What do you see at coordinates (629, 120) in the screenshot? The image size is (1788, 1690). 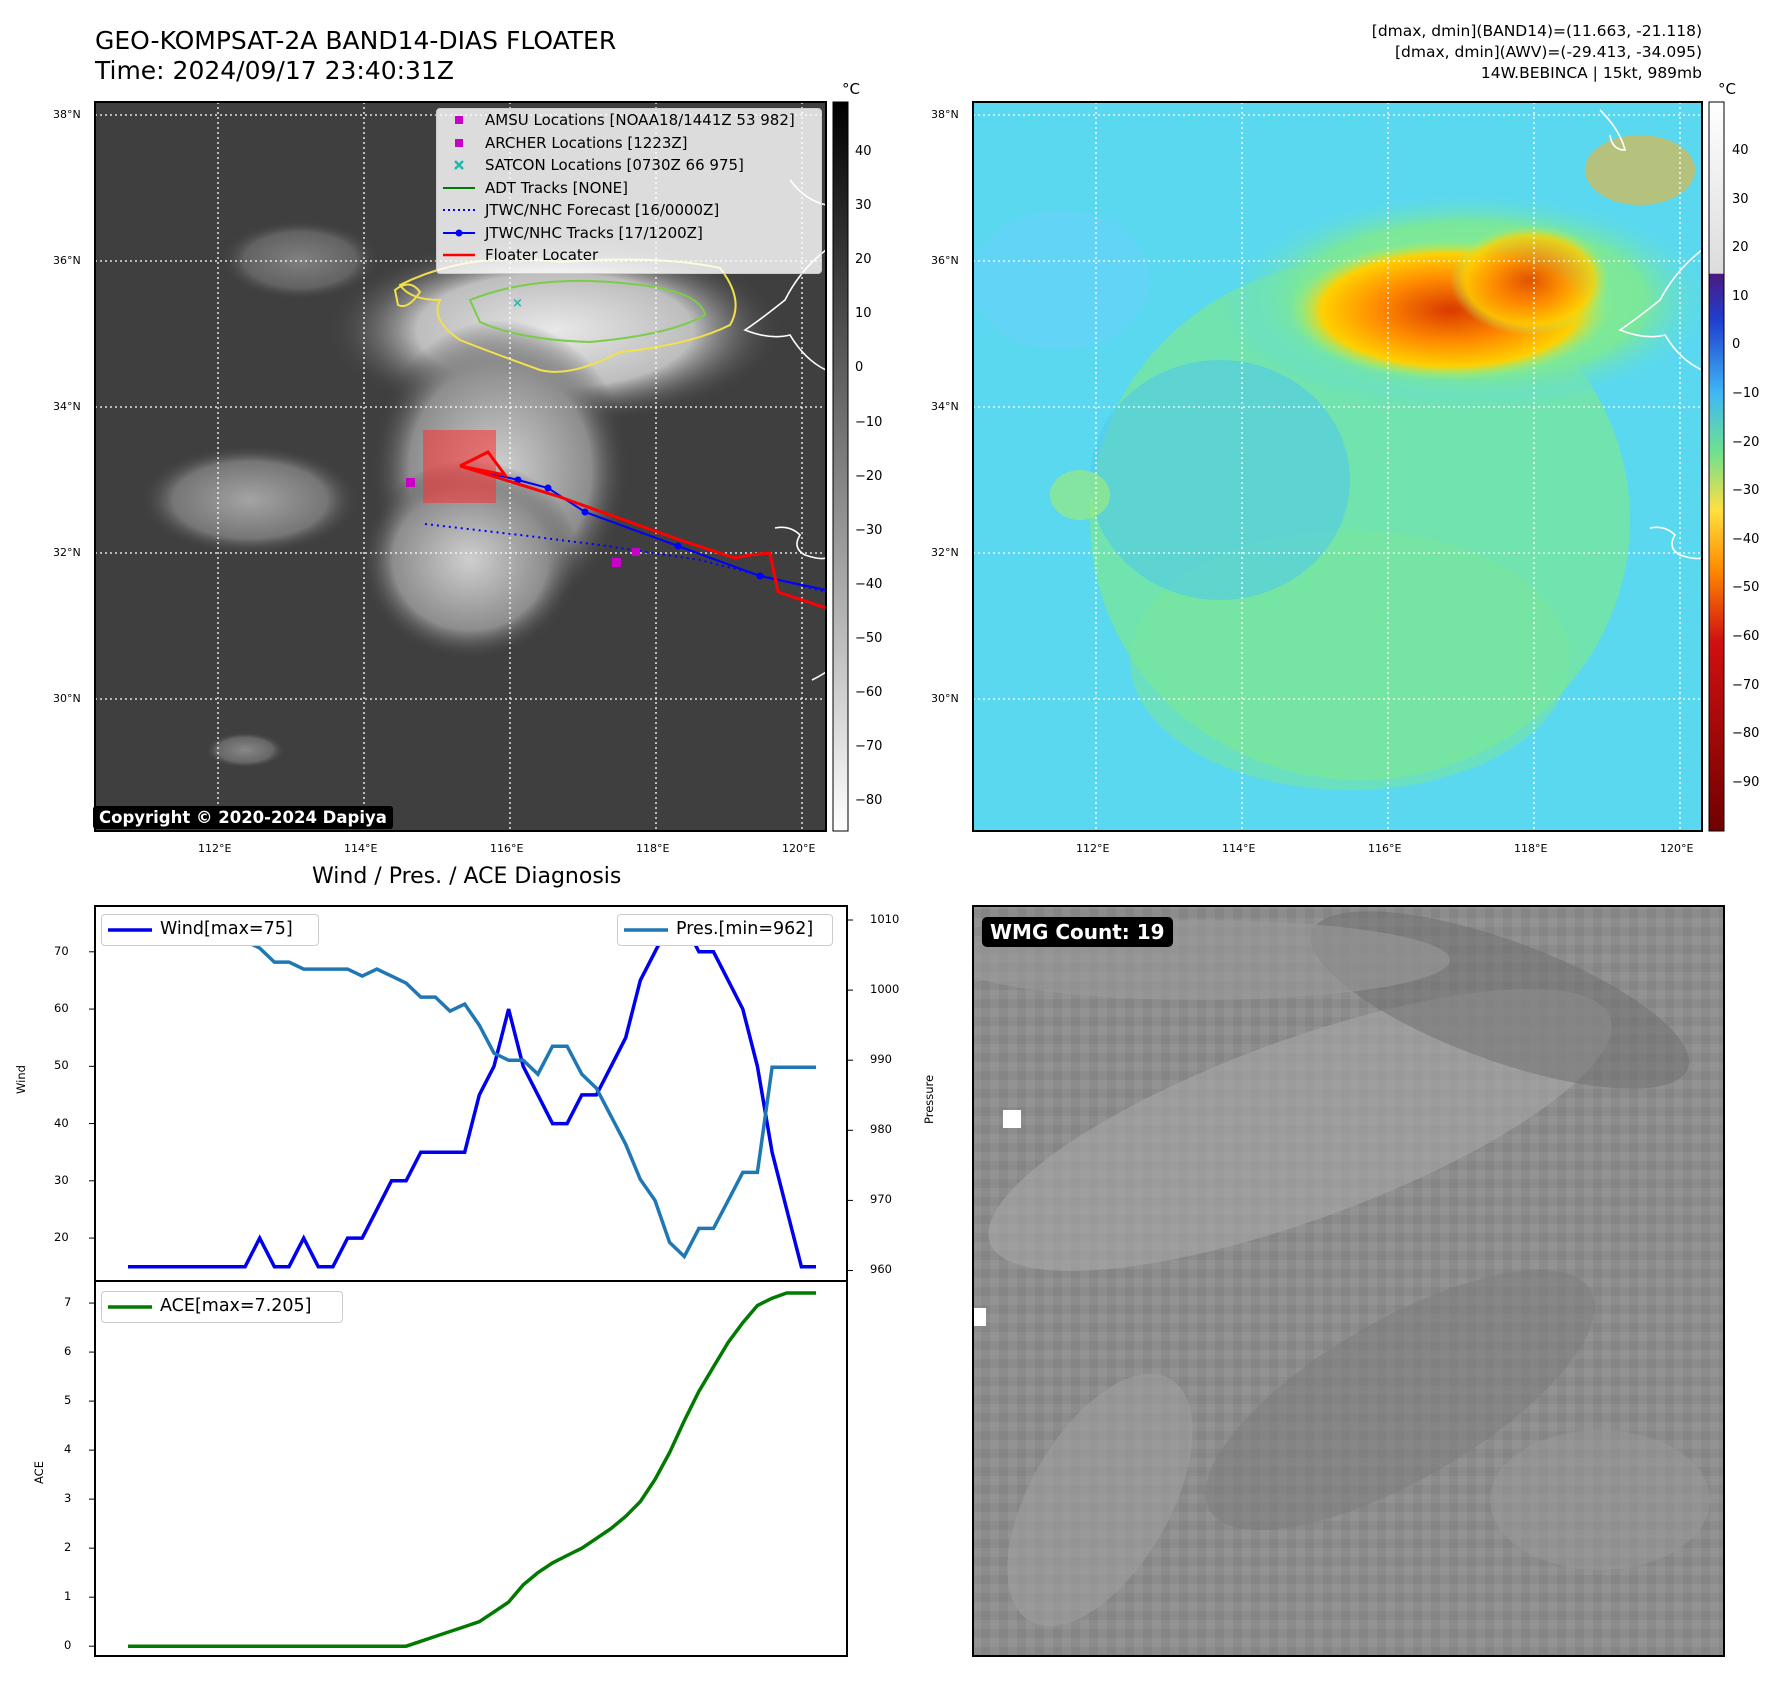 I see `legend-amsu: AMSU Locations [NOAA18/1441Z 53 982]` at bounding box center [629, 120].